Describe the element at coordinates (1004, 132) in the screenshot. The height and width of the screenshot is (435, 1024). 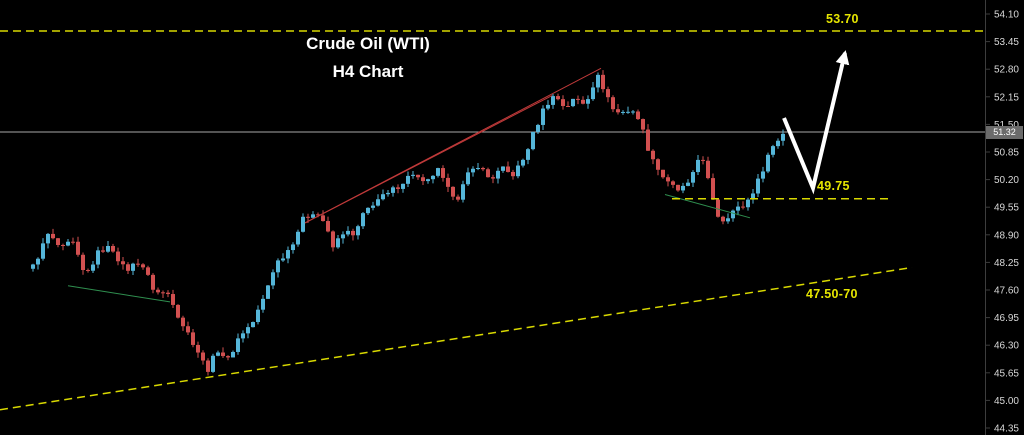
I see `current-price-badge: 51.32` at that location.